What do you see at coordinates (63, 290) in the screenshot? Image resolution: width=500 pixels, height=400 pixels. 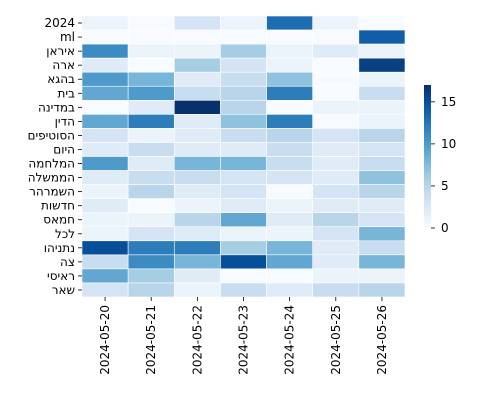 I see `y-tick-label: שאר` at bounding box center [63, 290].